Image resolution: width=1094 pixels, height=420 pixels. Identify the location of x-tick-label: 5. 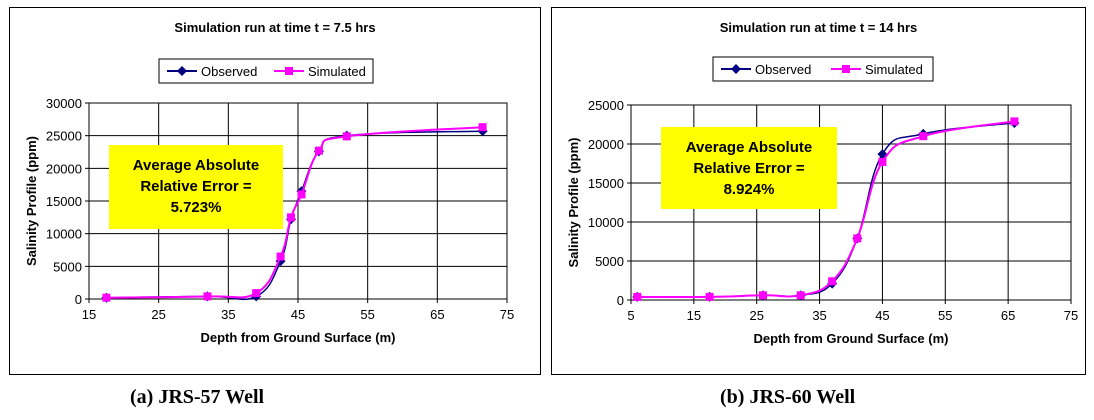
(630, 315).